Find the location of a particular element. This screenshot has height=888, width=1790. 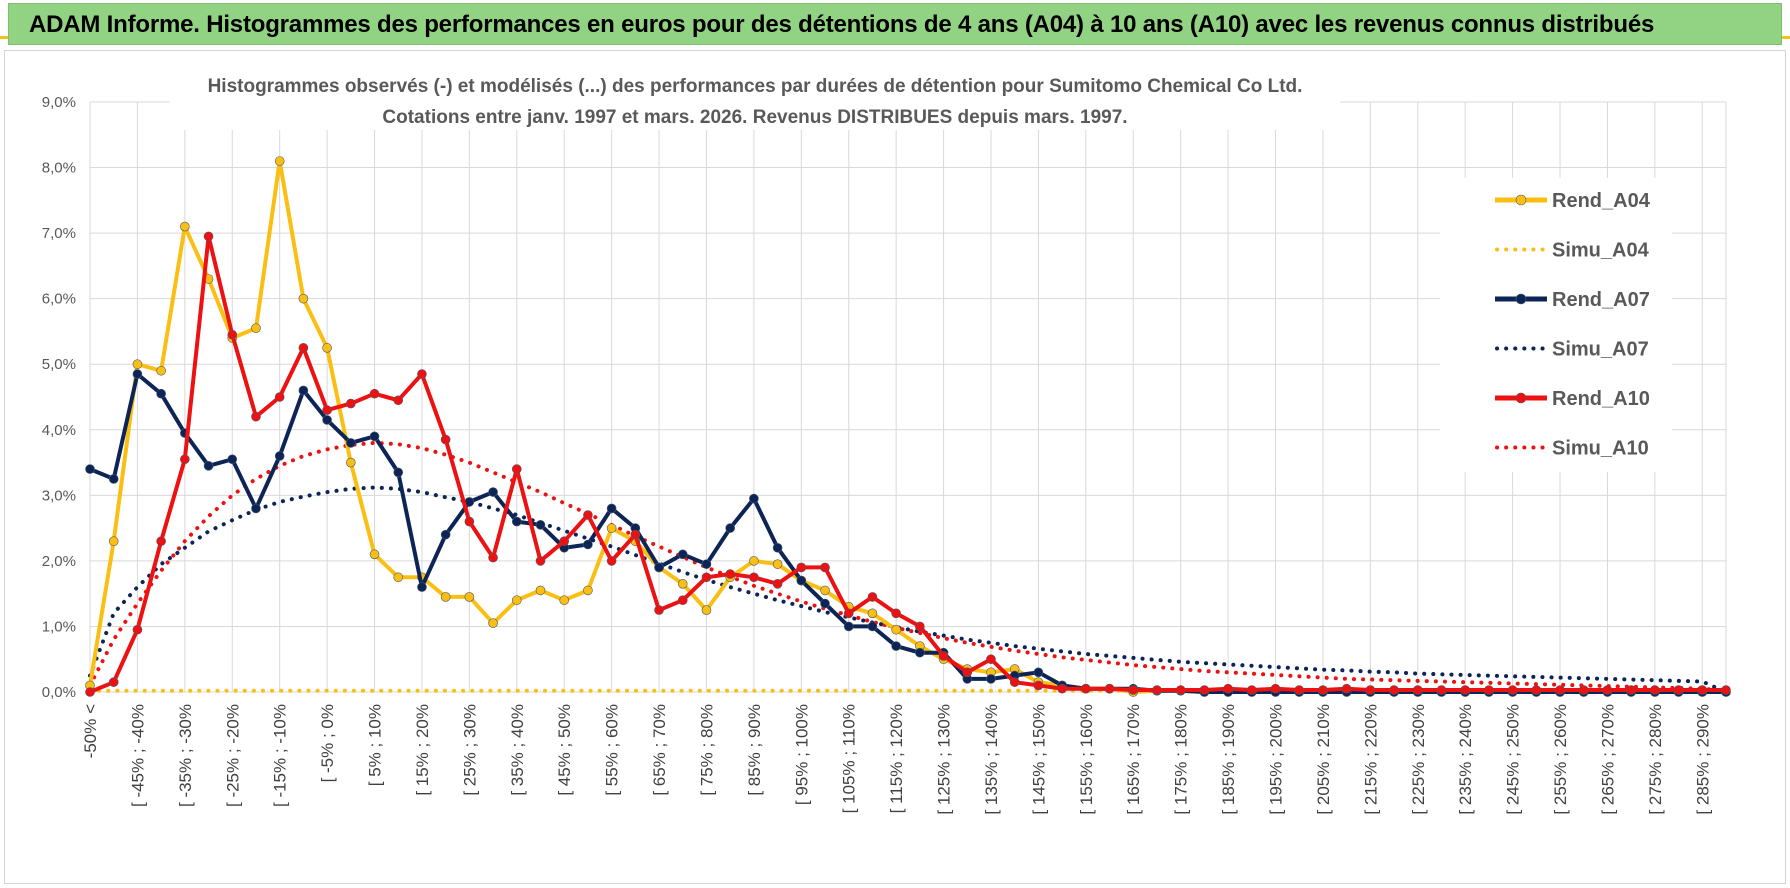

x-tick-label: [ -15% ; -10% is located at coordinates (280, 755).